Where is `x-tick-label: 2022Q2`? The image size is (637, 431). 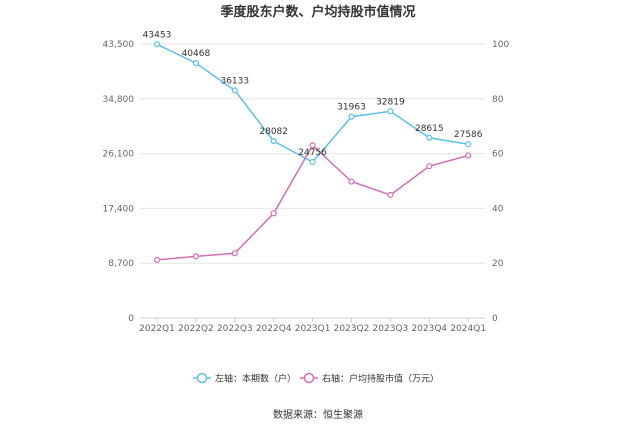 x-tick-label: 2022Q2 is located at coordinates (196, 329).